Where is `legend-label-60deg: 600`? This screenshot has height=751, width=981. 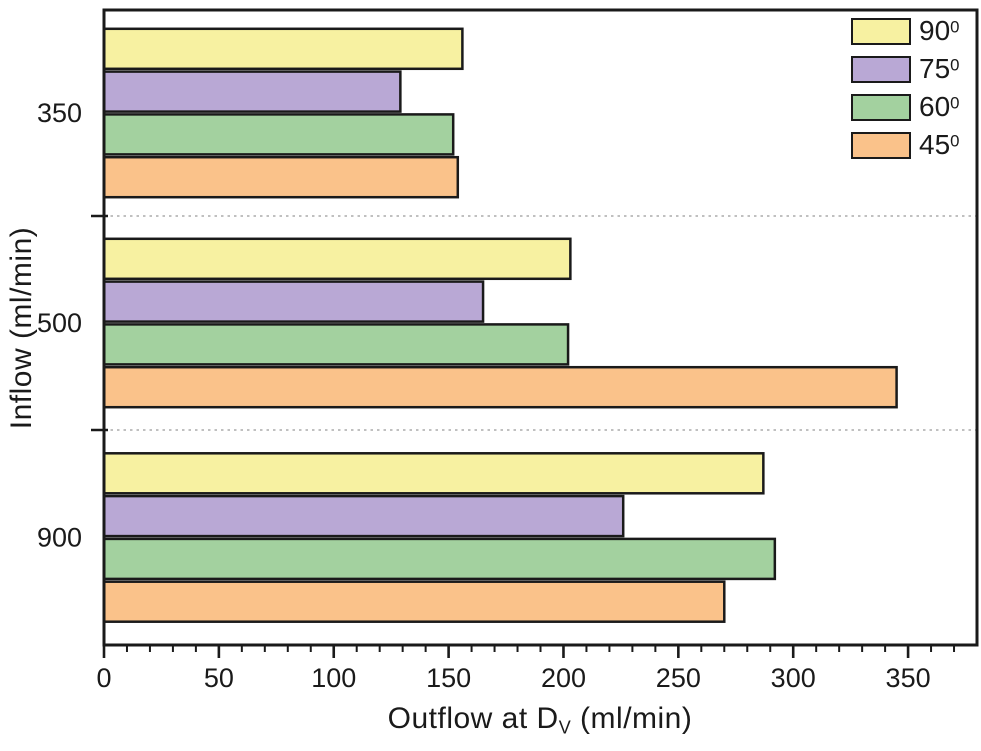 legend-label-60deg: 600 is located at coordinates (939, 106).